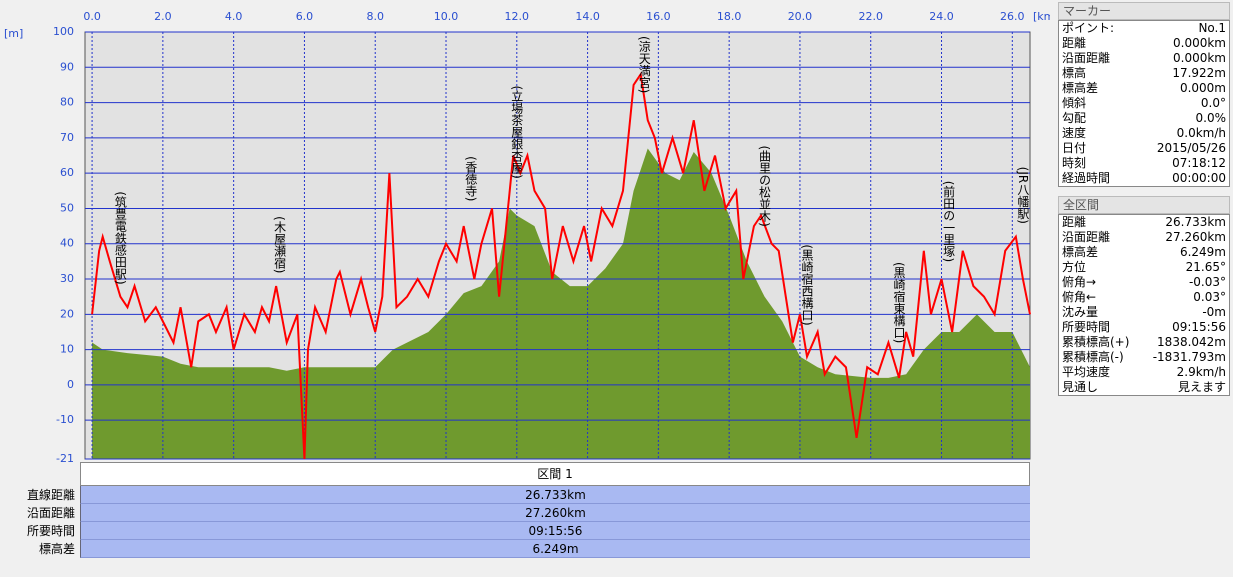  I want to click on annotation: (香徳寺), so click(471, 178).